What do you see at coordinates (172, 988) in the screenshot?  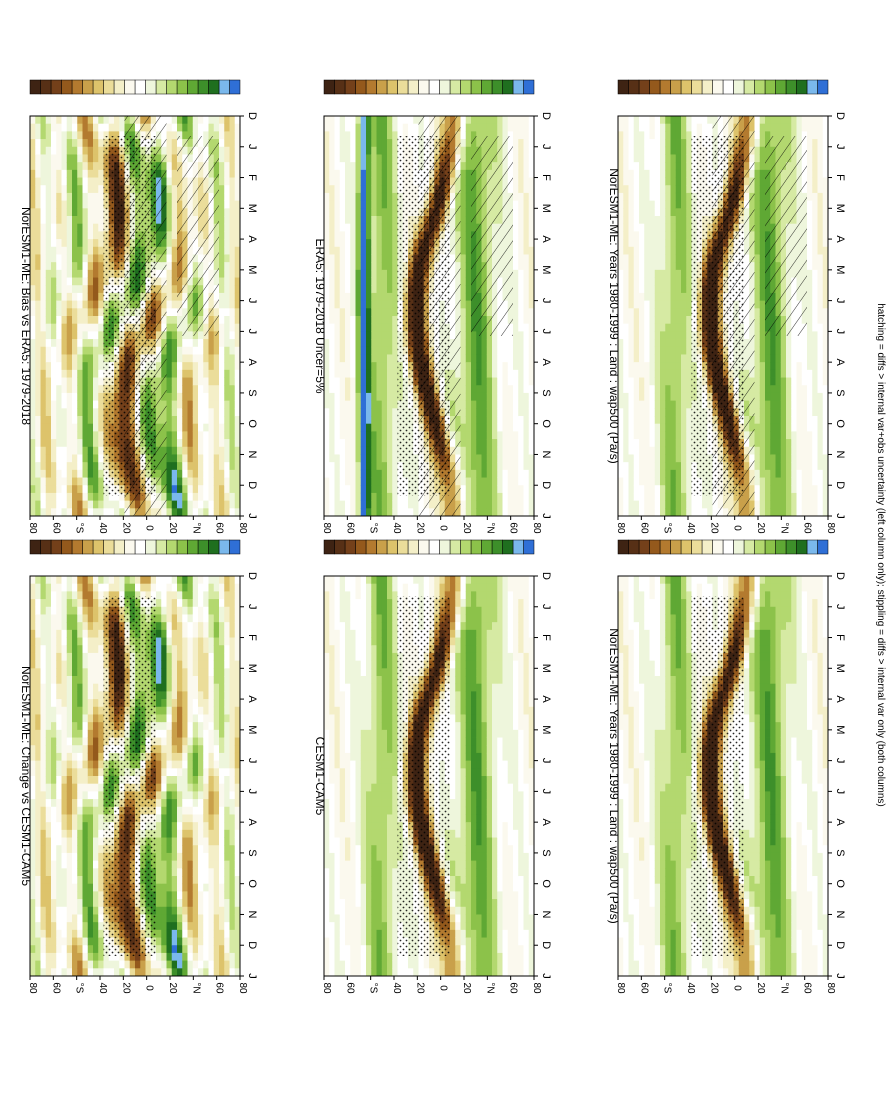 I see `y-tick-label: 20` at bounding box center [172, 988].